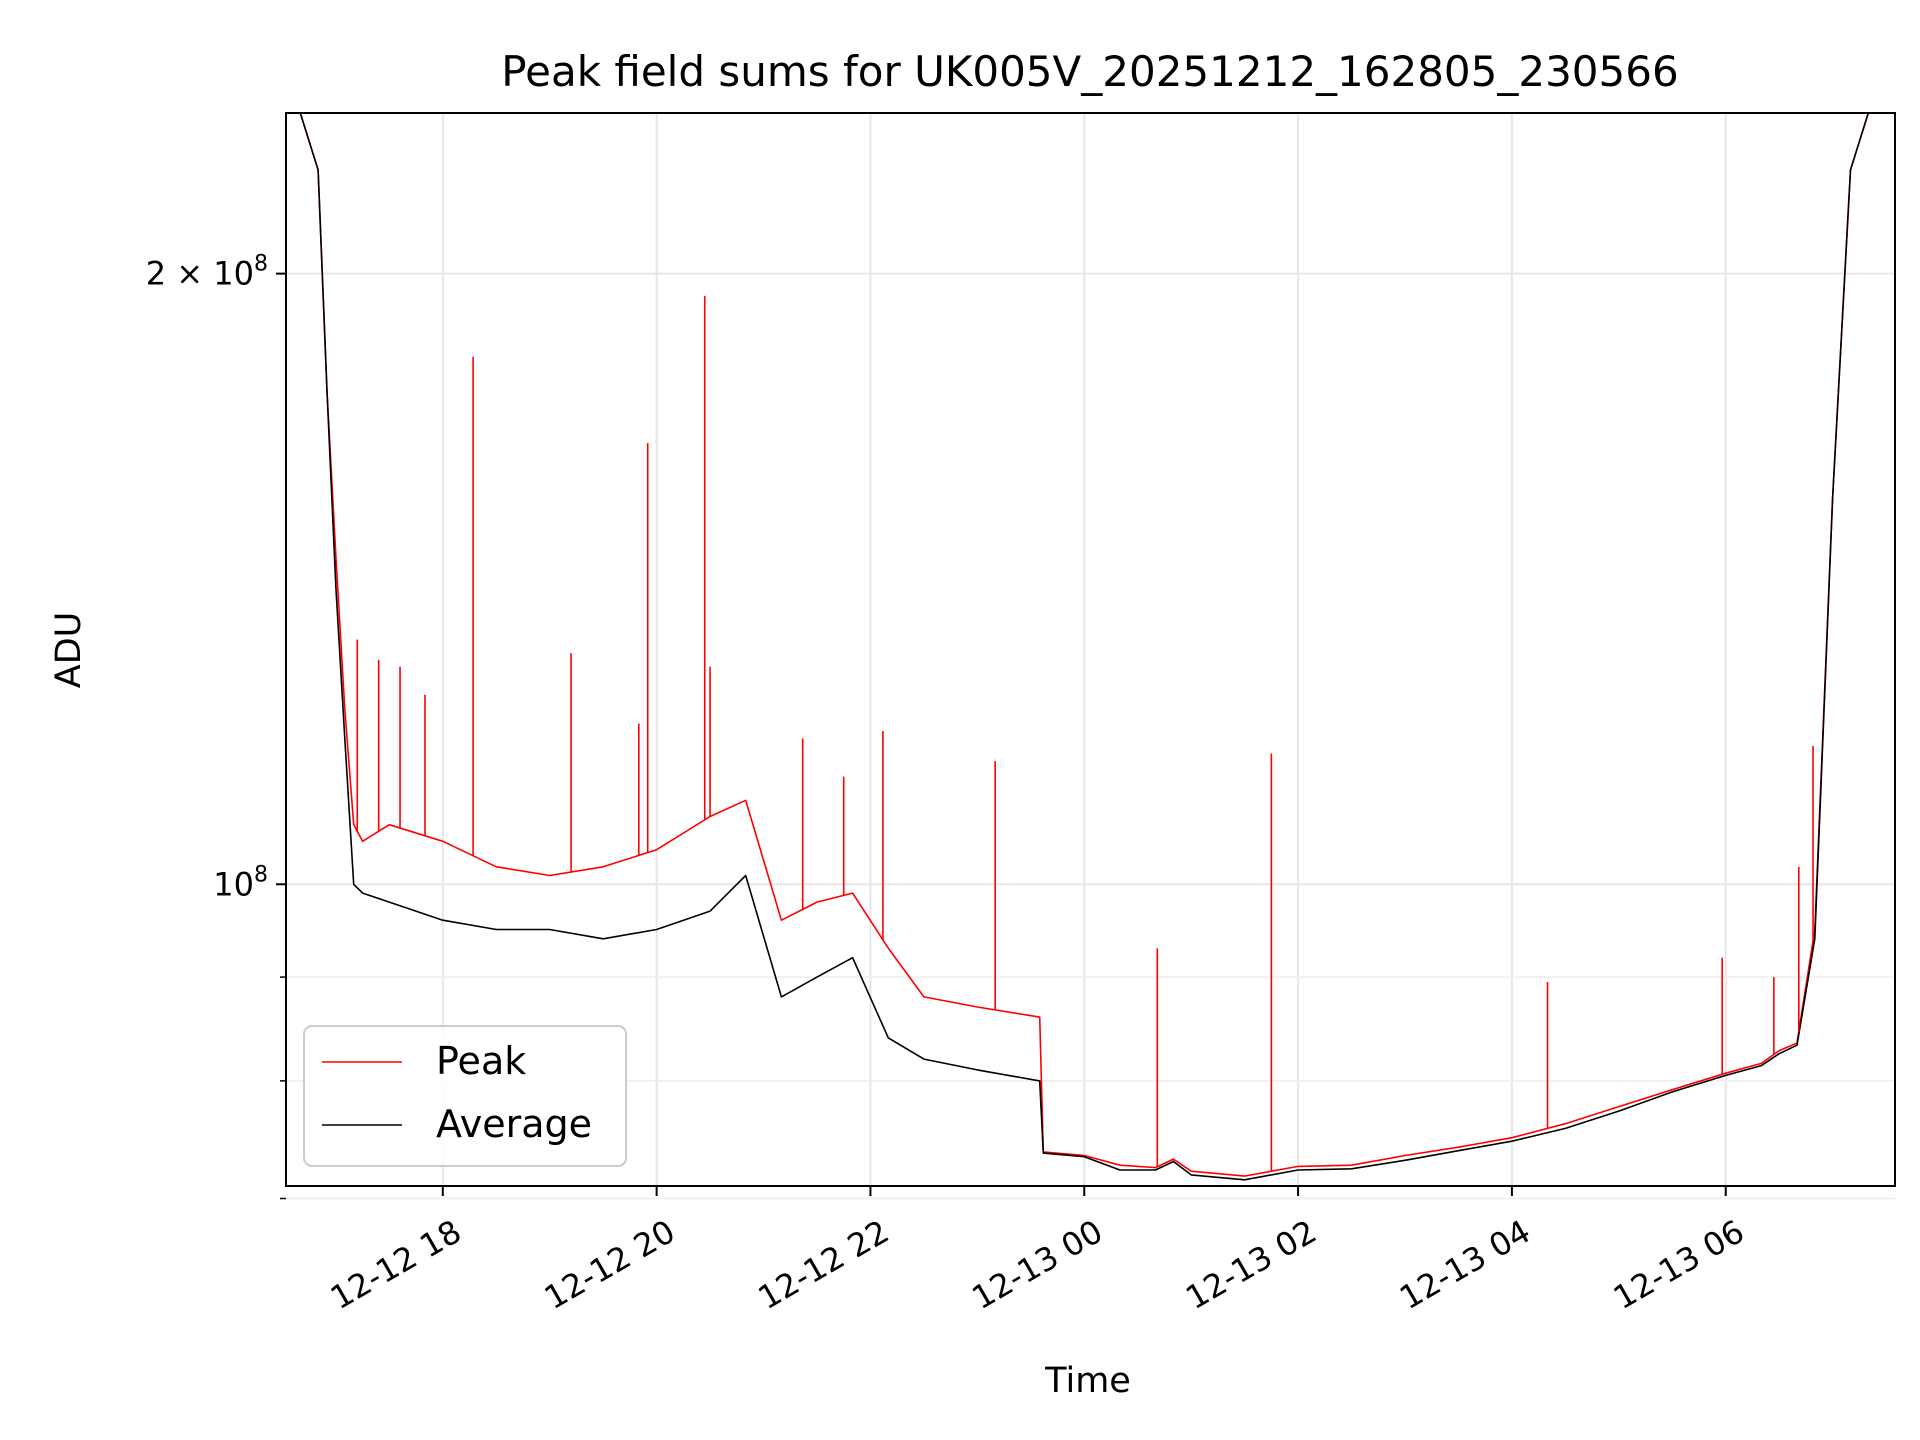 The image size is (1920, 1440). What do you see at coordinates (514, 1124) in the screenshot?
I see `legend-label-average: Average` at bounding box center [514, 1124].